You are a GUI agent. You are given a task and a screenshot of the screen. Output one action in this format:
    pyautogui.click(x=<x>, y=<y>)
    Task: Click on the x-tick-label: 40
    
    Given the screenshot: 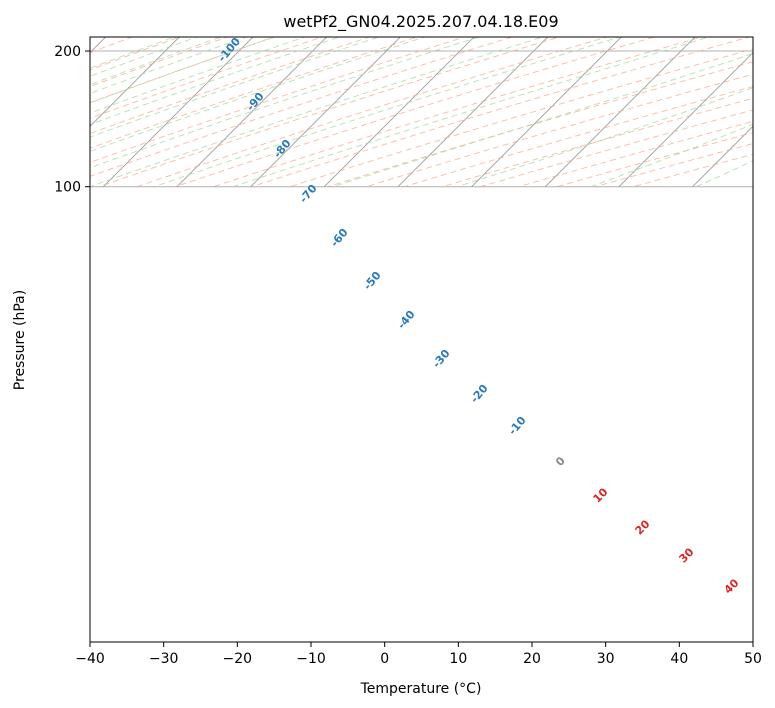 What is the action you would take?
    pyautogui.click(x=679, y=659)
    